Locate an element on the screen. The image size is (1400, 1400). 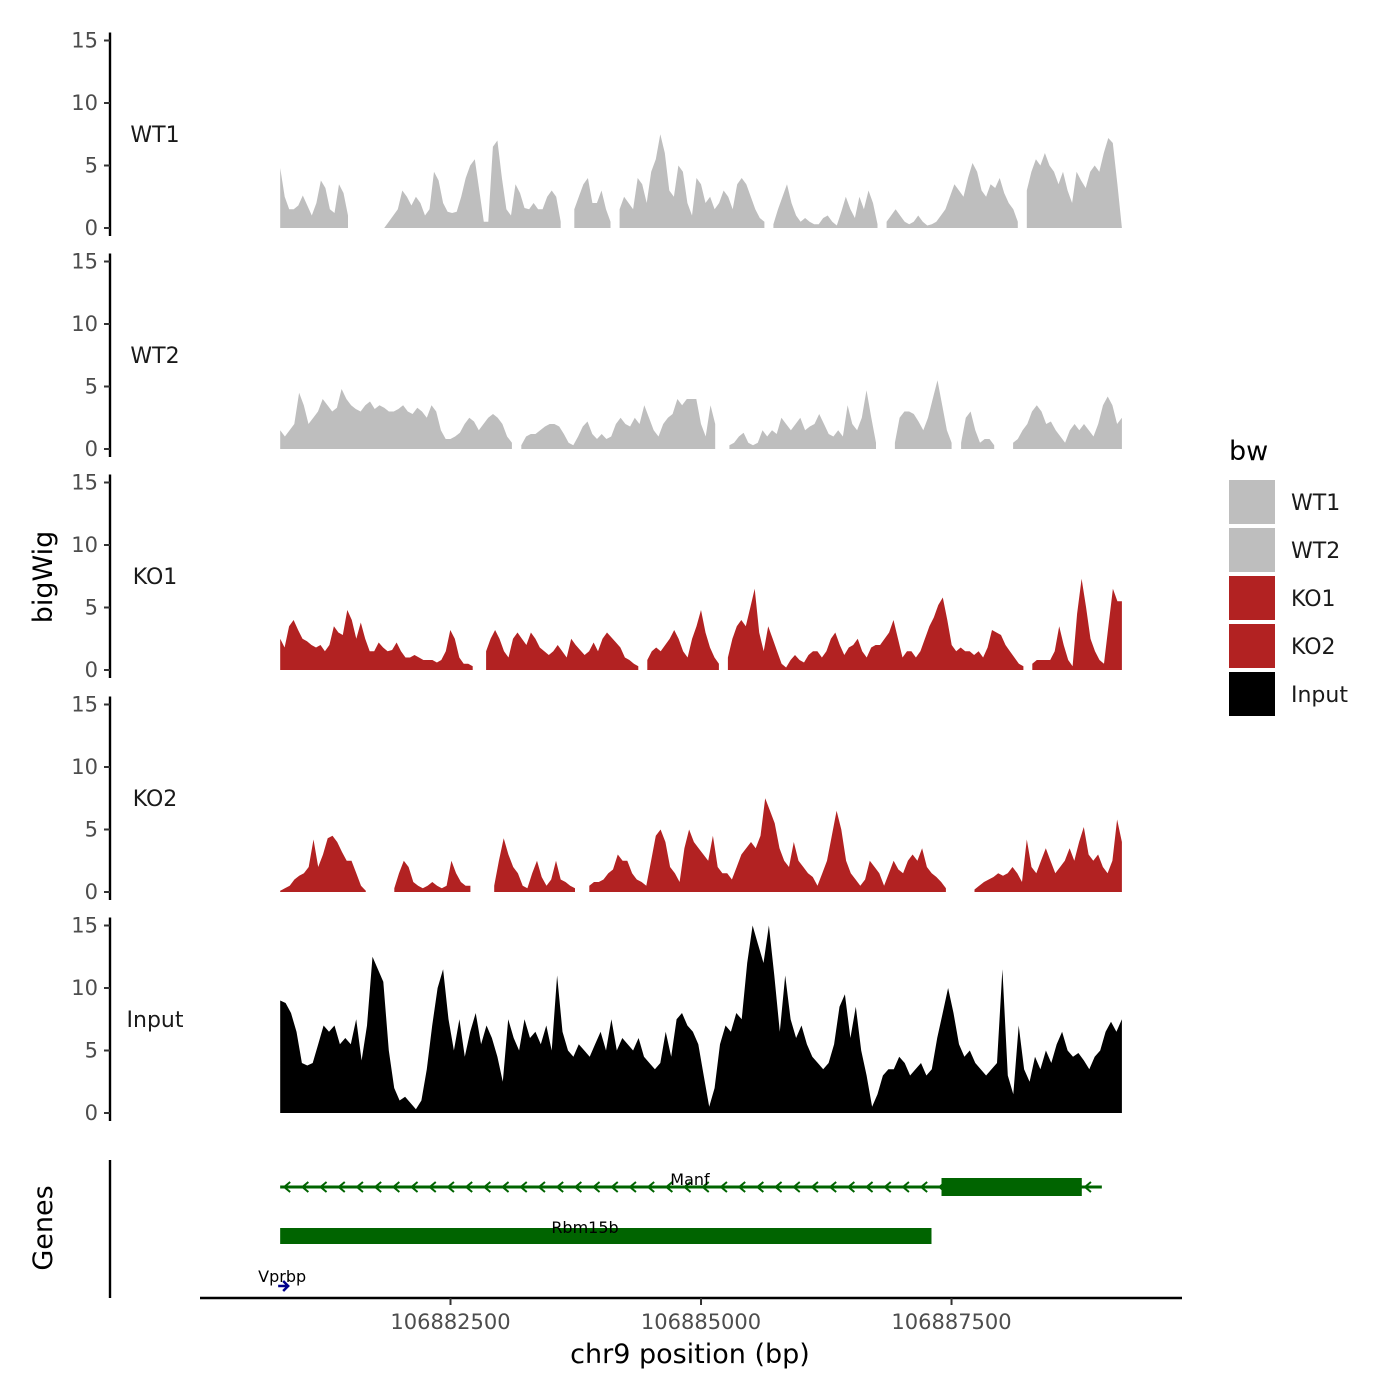
gene-label: Vprbp is located at coordinates (282, 1276).